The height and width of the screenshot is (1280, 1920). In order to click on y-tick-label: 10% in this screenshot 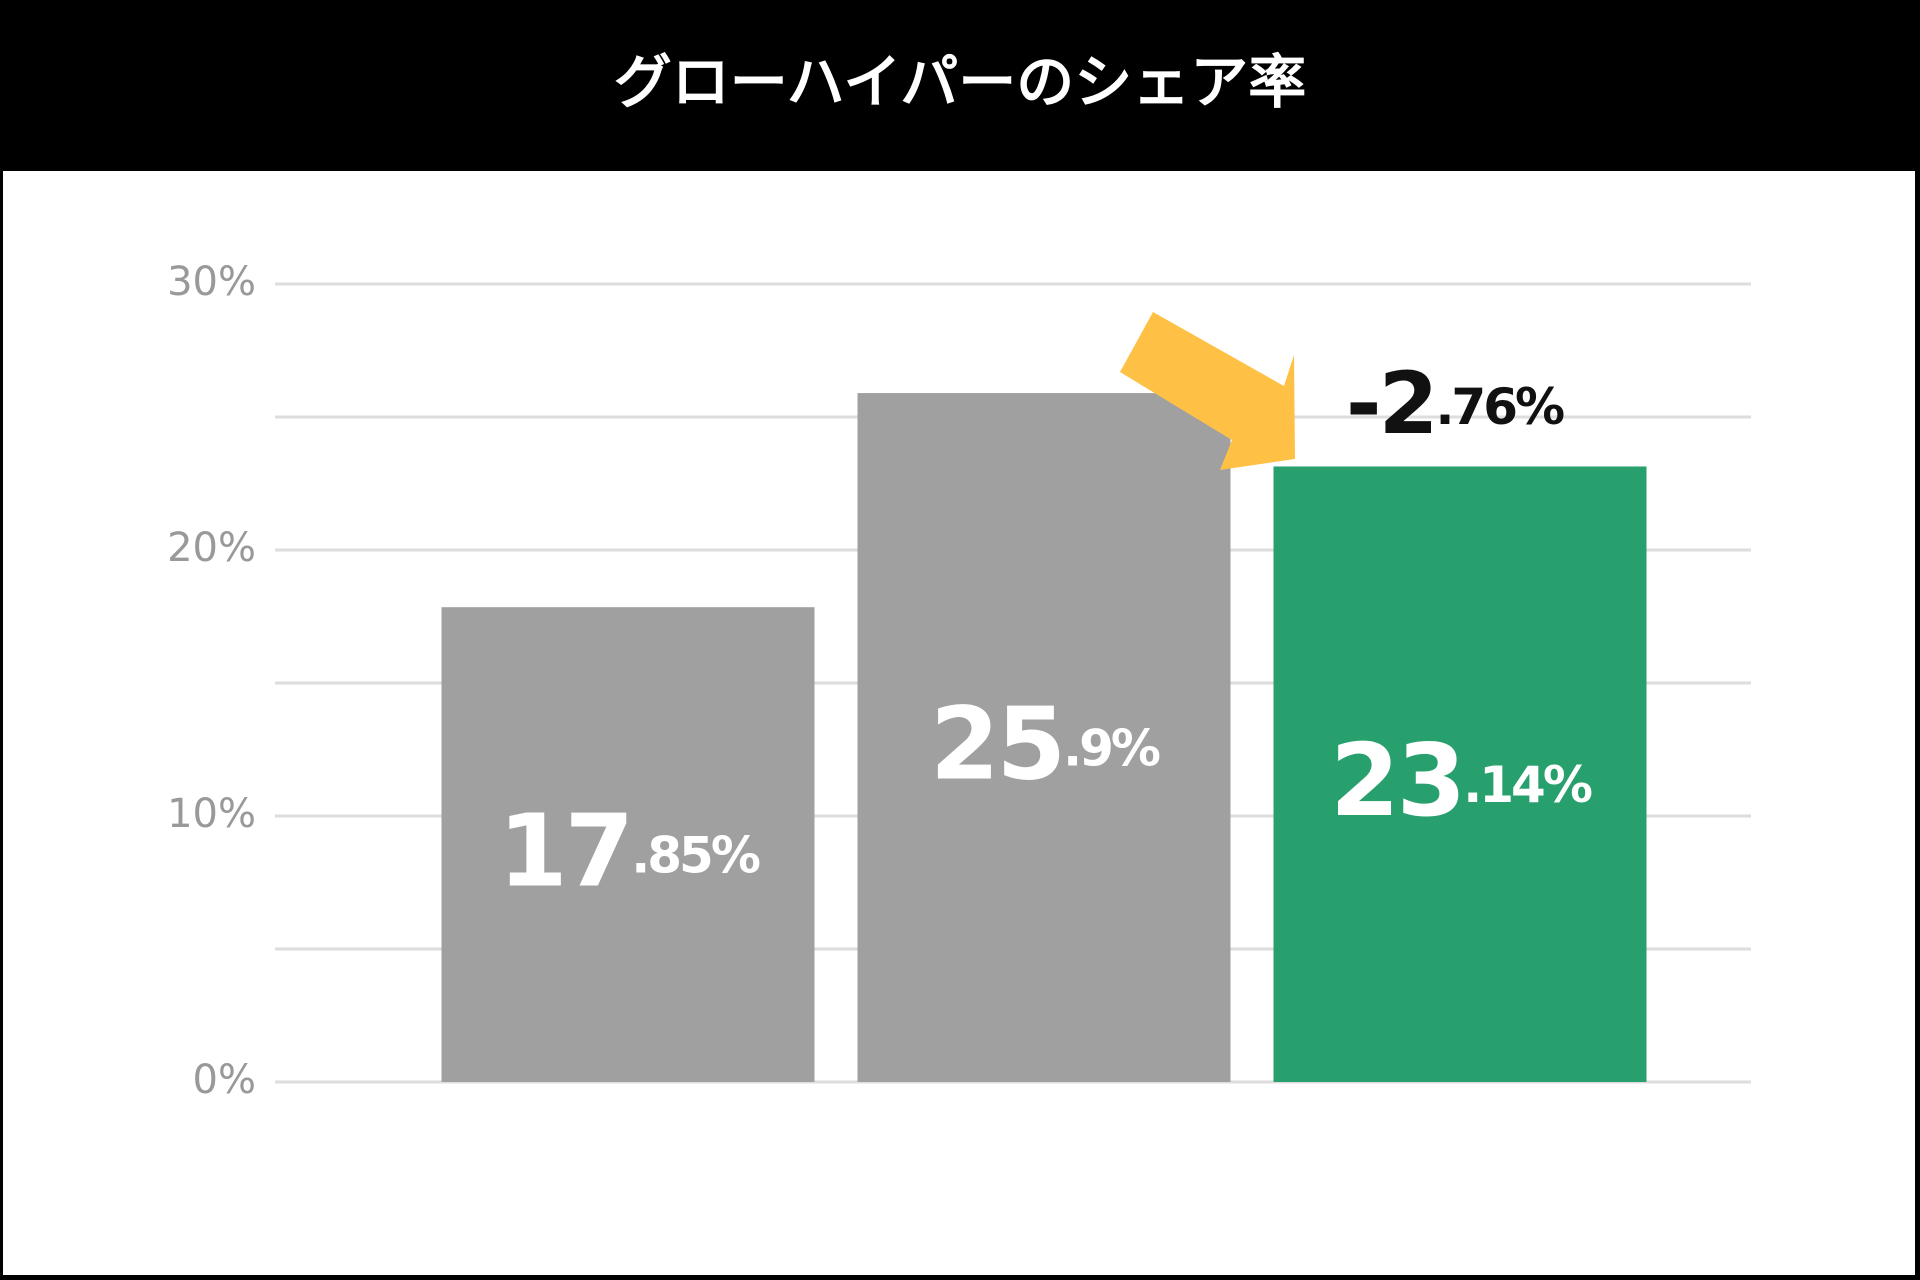, I will do `click(211, 814)`.